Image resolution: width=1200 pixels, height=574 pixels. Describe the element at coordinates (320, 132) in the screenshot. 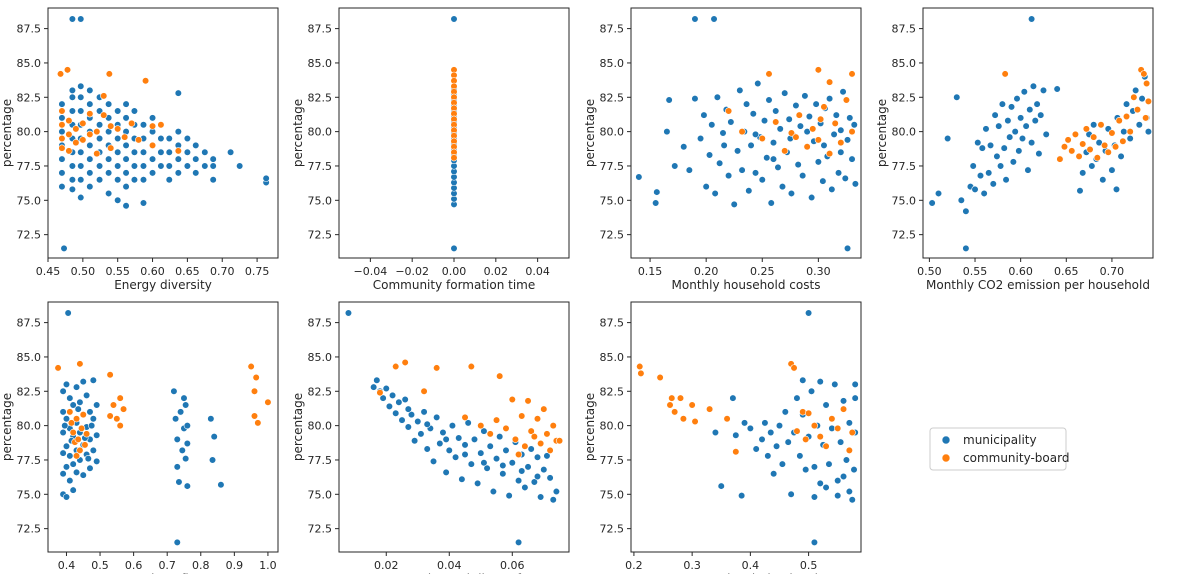

I see `y-tick-label: 80.0` at that location.